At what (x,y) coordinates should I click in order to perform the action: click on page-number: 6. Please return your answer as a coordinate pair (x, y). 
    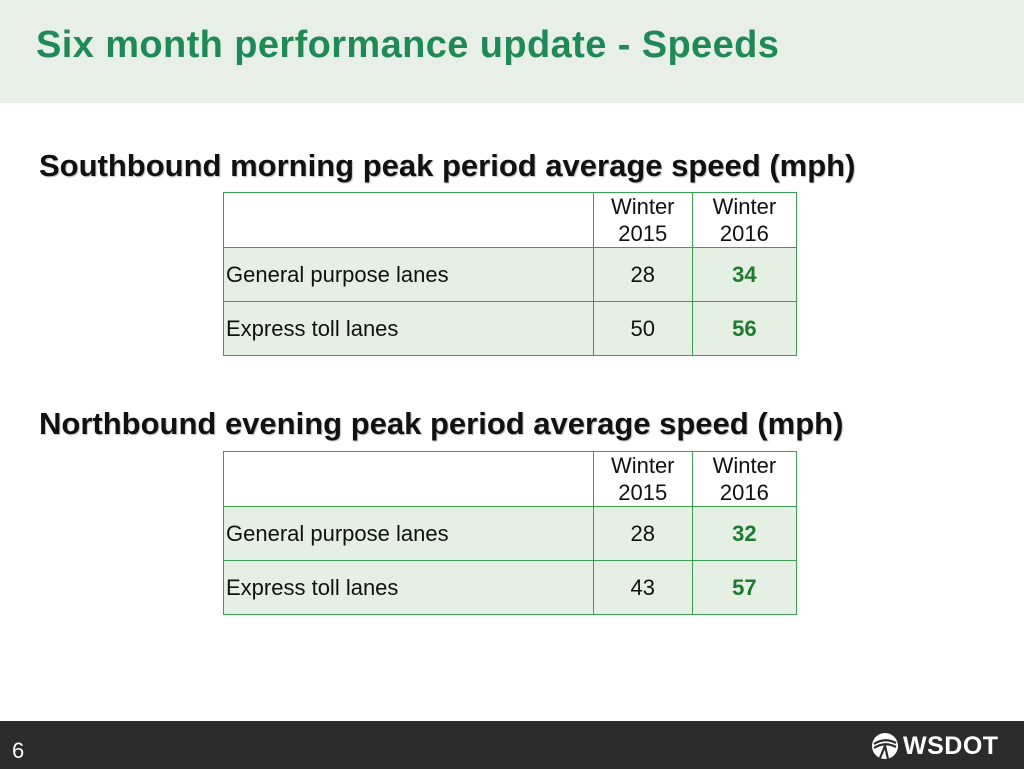
    Looking at the image, I should click on (18, 750).